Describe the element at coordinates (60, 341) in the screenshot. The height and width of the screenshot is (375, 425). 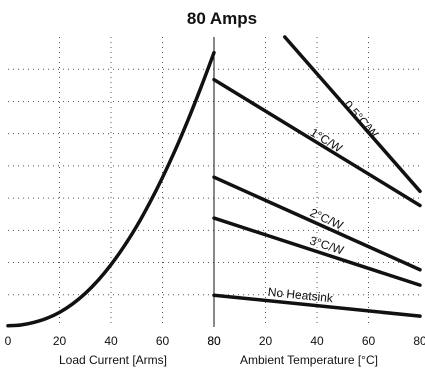
I see `load-tick-label: 20` at that location.